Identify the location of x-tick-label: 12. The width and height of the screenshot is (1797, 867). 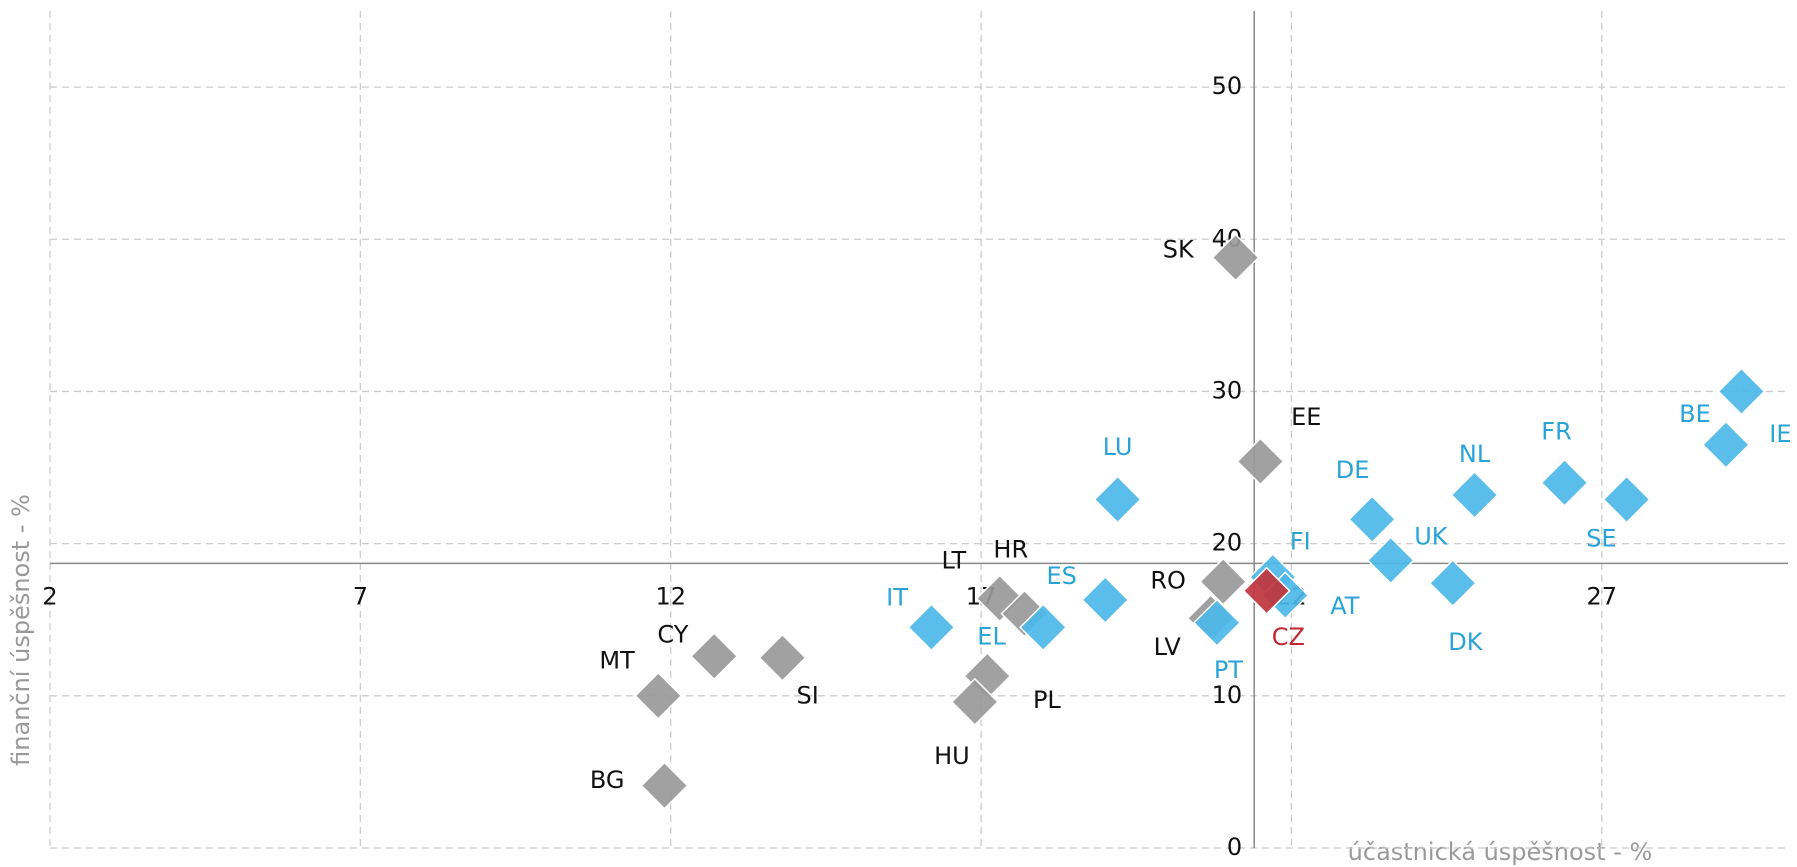
(670, 596).